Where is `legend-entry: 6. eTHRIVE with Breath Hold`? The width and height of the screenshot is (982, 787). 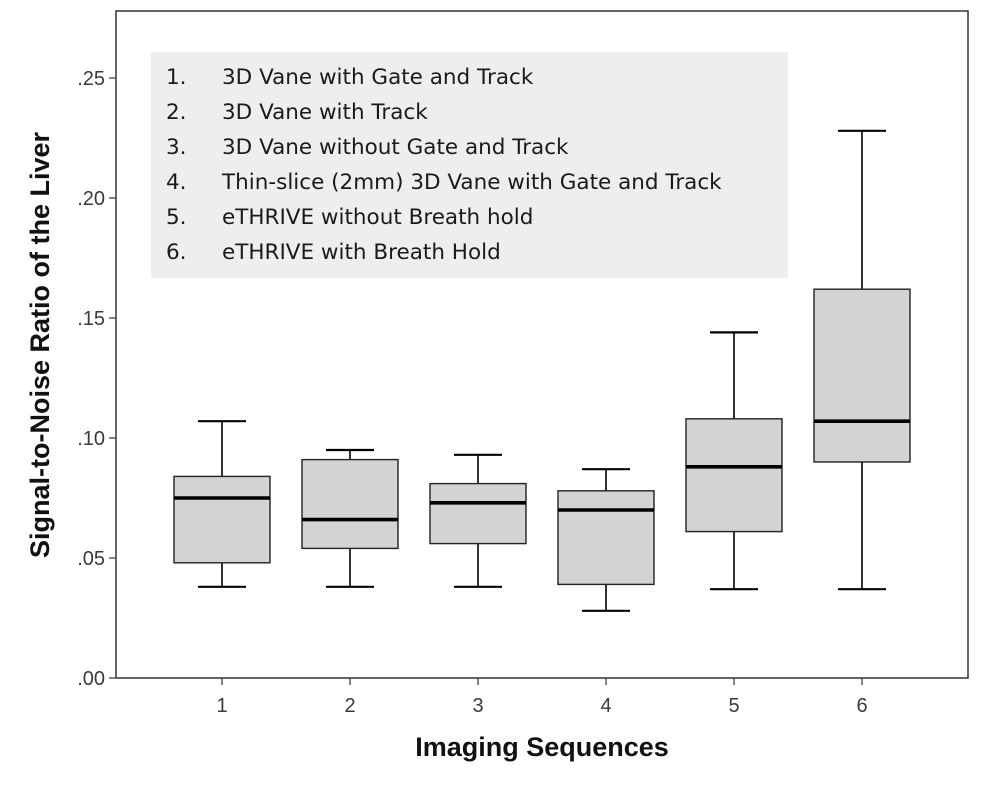 legend-entry: 6. eTHRIVE with Breath Hold is located at coordinates (333, 252).